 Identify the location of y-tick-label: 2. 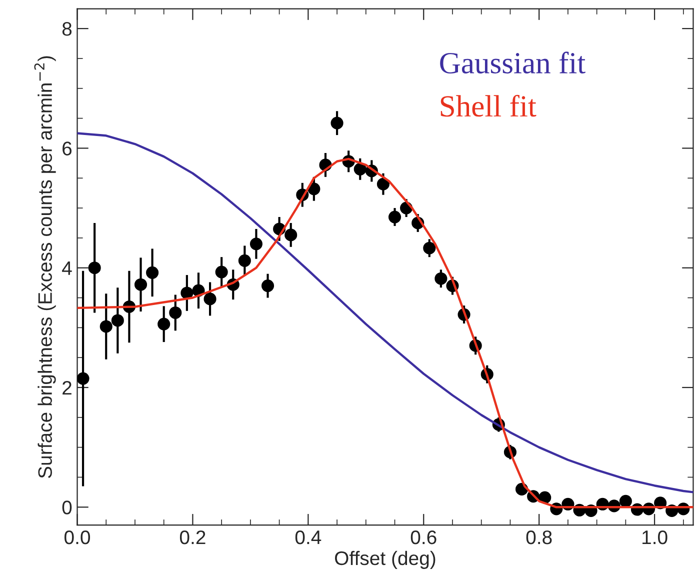
(67, 387).